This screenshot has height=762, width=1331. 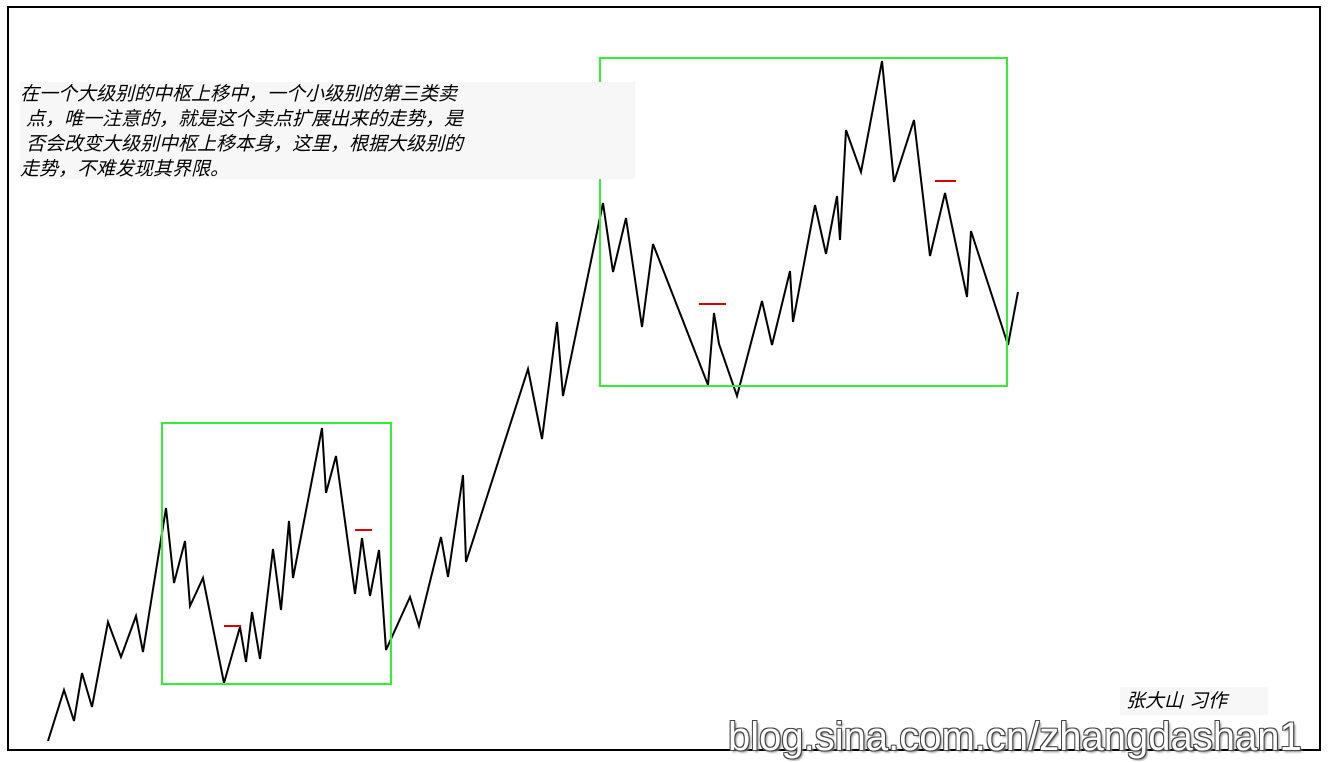 I want to click on zone-box-upper, so click(x=803, y=222).